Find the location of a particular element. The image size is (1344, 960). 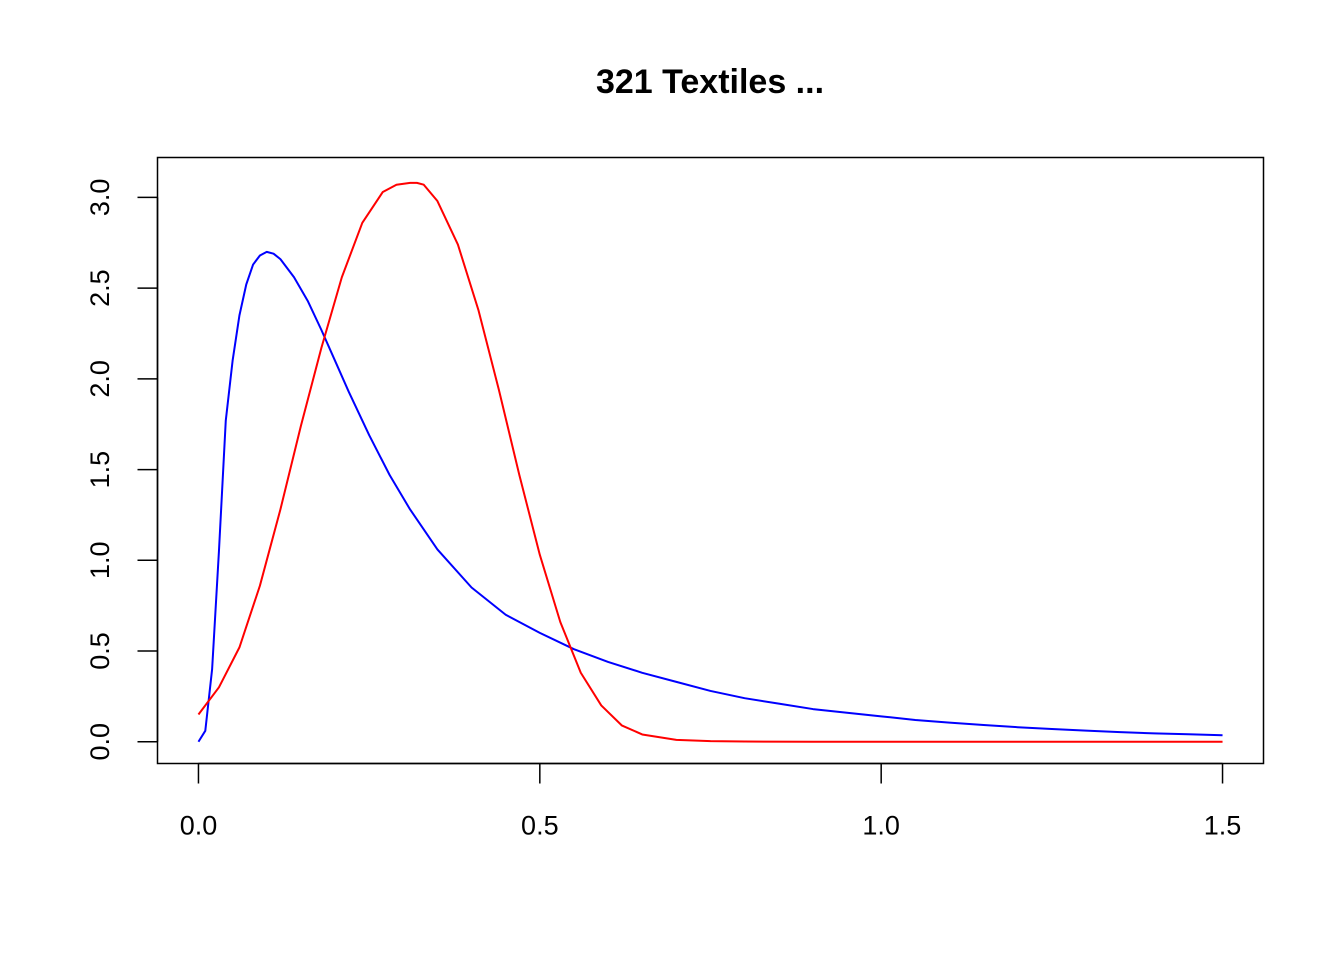

y-tick-label: 2.5 is located at coordinates (100, 288).